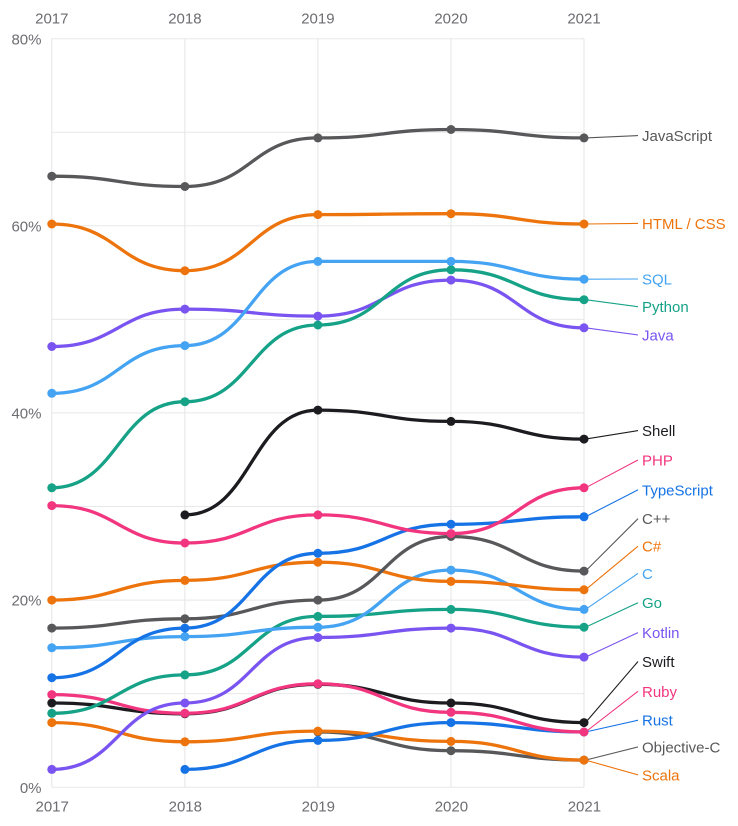 Image resolution: width=738 pixels, height=826 pixels. What do you see at coordinates (678, 490) in the screenshot?
I see `svg-text: TypeScript` at bounding box center [678, 490].